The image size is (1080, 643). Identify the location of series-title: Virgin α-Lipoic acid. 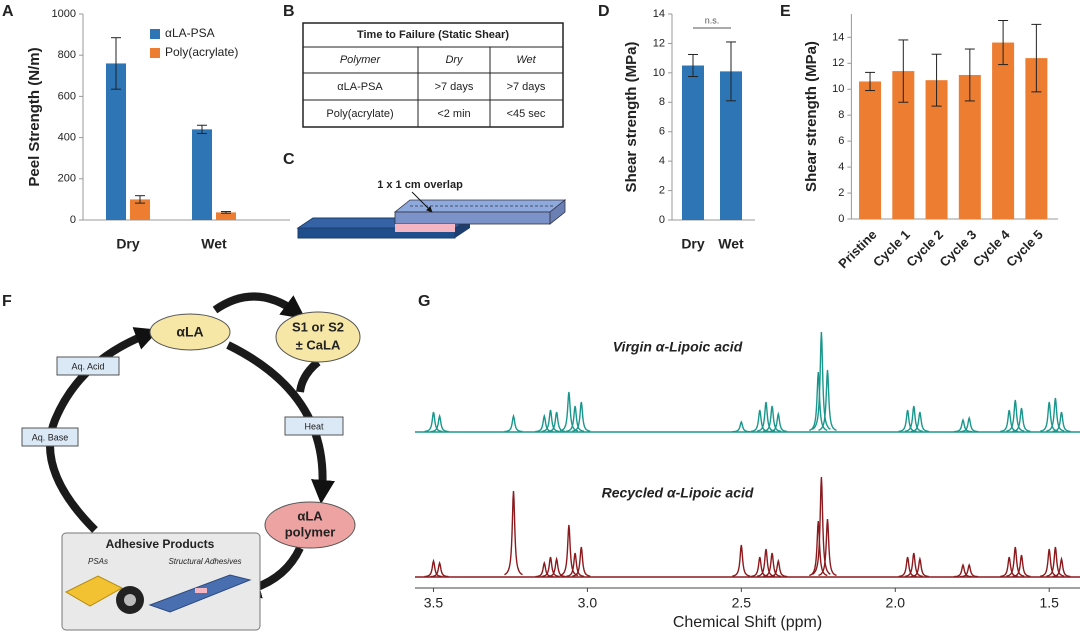
(678, 347).